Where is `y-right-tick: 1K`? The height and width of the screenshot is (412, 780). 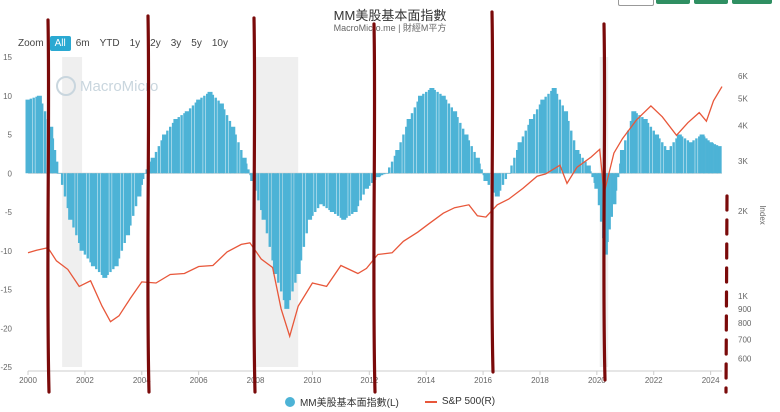
y-right-tick: 1K is located at coordinates (743, 296).